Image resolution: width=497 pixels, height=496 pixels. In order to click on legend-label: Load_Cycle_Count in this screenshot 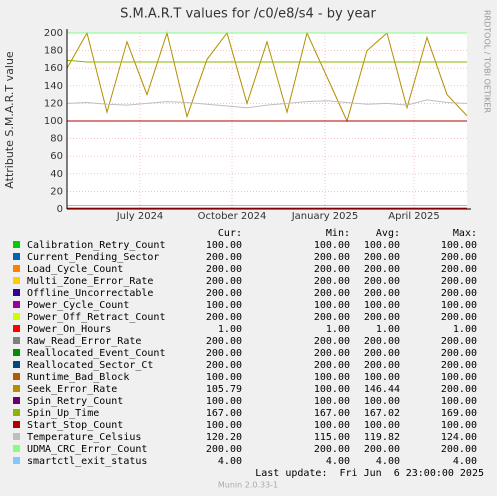, I will do `click(75, 269)`.